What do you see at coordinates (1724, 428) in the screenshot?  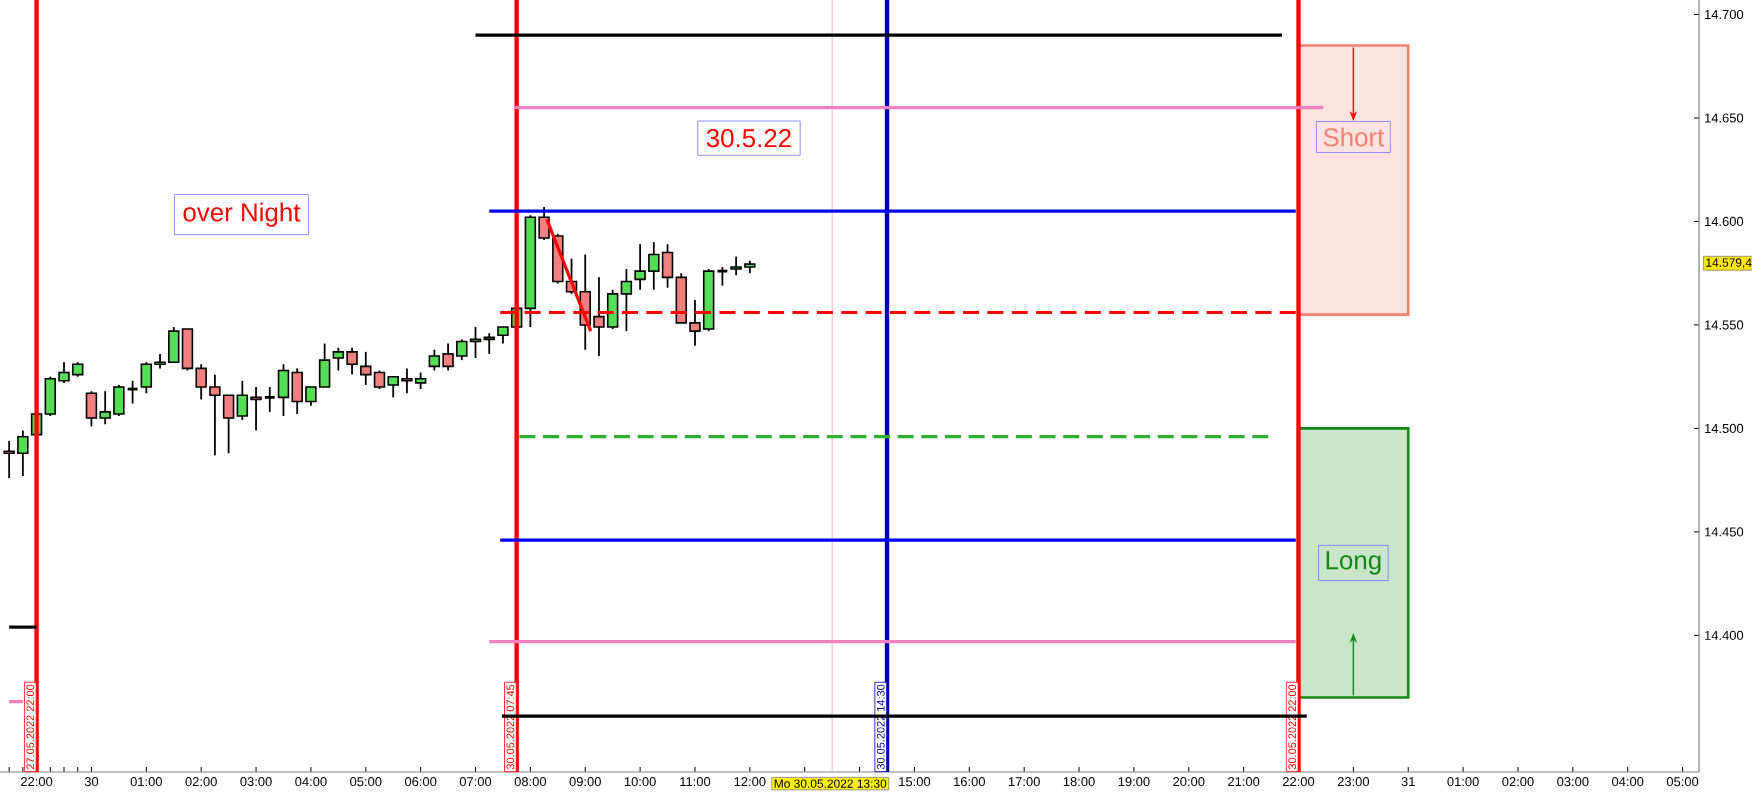 I see `y-tick-label: 14.500` at bounding box center [1724, 428].